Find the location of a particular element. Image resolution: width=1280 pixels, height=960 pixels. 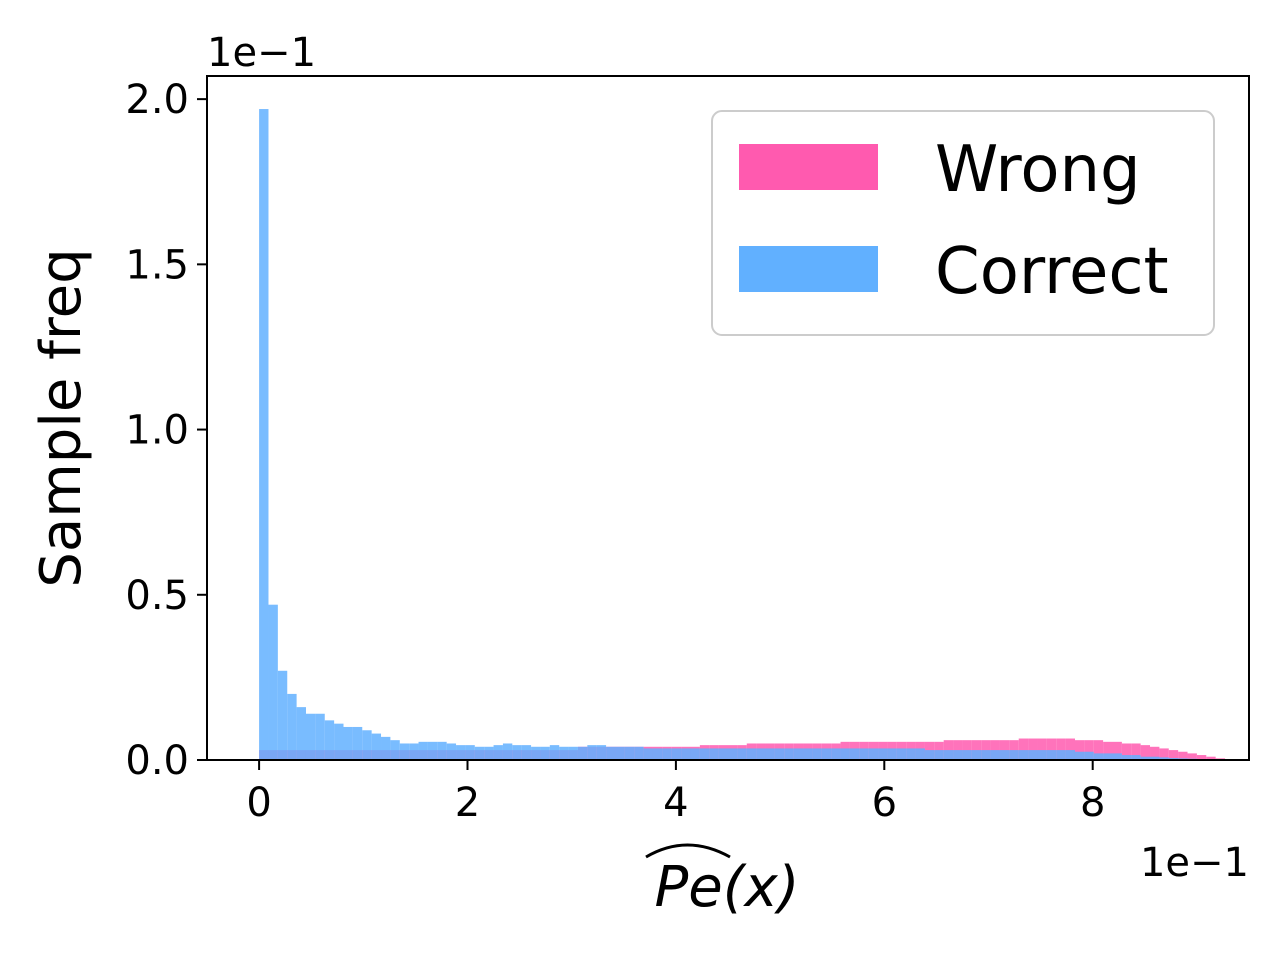

y-tick-label: 0.0 is located at coordinates (157, 761).